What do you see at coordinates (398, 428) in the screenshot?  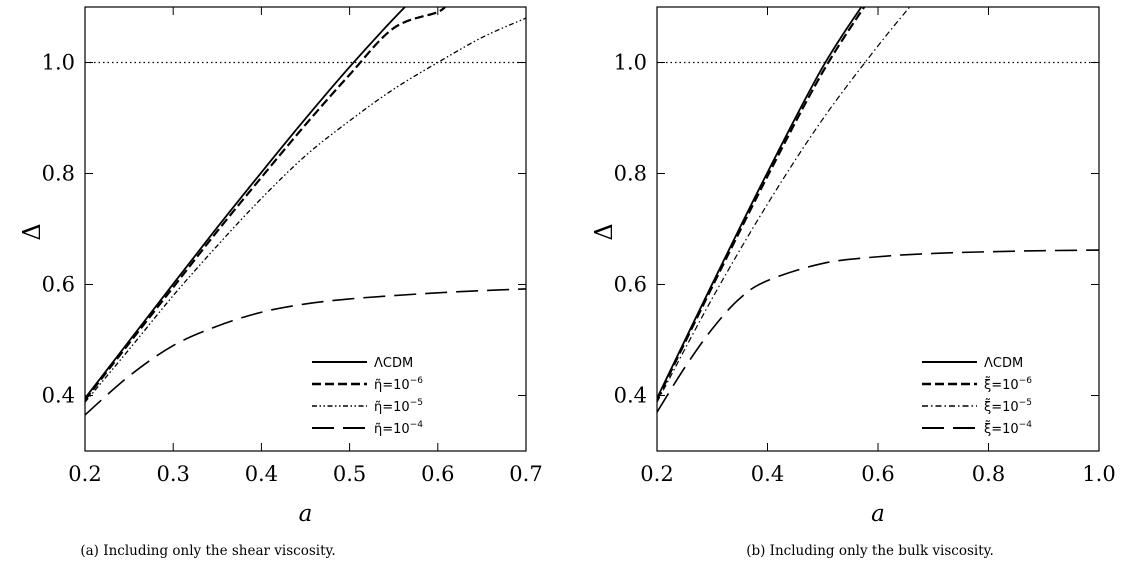 I see `legend-label-3: η̃=10−4` at bounding box center [398, 428].